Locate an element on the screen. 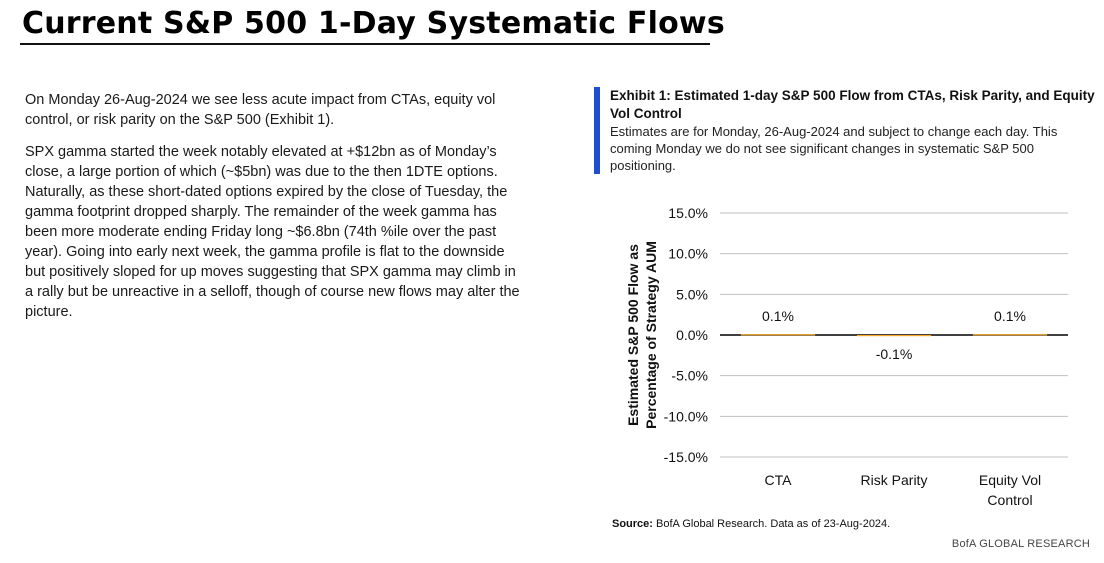  page-title: Current S&P 500 1-Day Systematic Flows is located at coordinates (373, 23).